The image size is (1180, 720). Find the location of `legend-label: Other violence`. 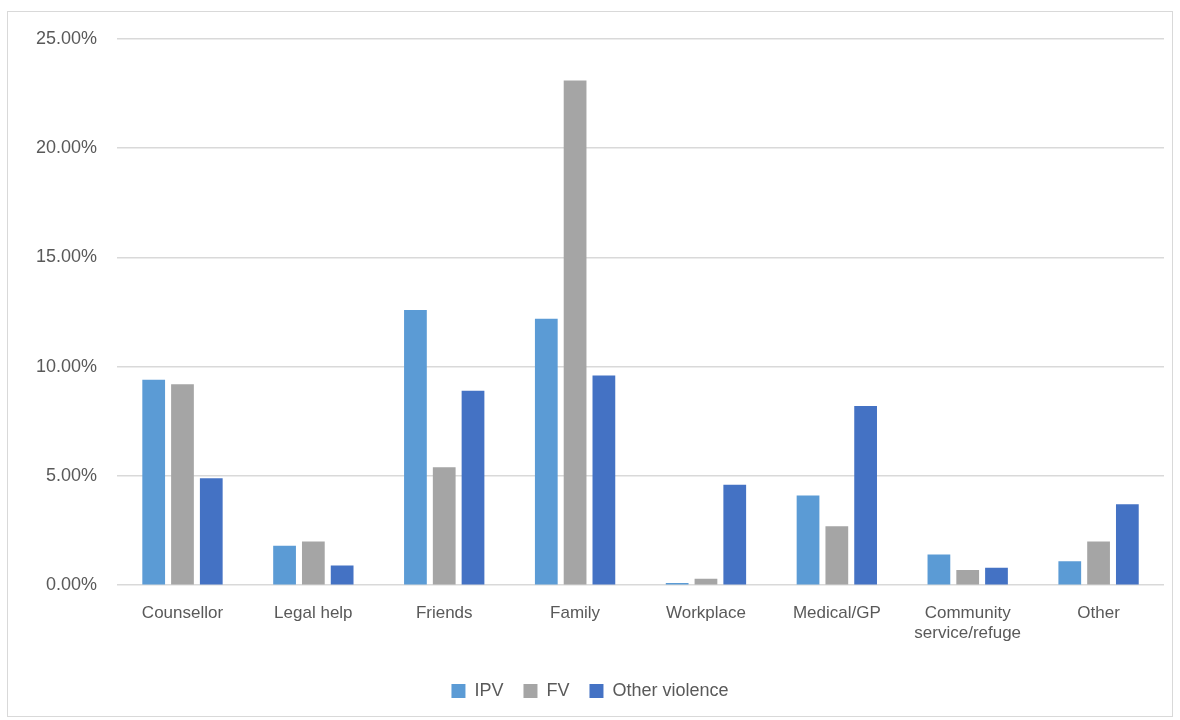

legend-label: Other violence is located at coordinates (670, 689).